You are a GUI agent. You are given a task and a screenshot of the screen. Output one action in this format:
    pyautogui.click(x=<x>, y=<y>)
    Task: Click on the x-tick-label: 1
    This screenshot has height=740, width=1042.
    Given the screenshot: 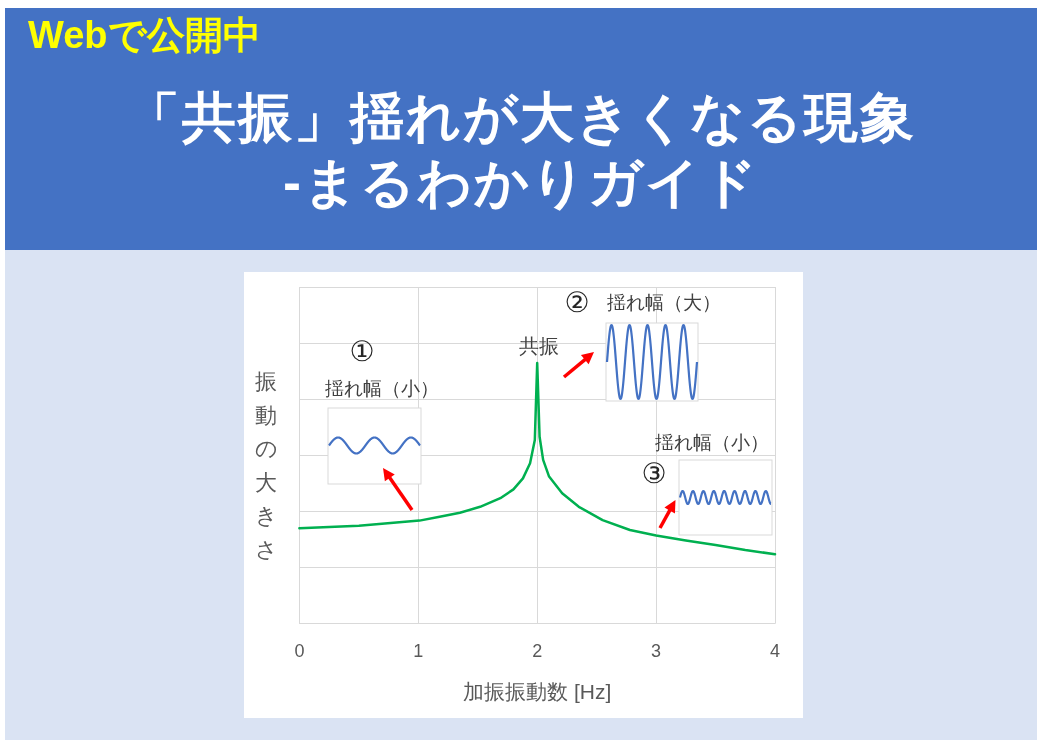 What is the action you would take?
    pyautogui.click(x=418, y=650)
    